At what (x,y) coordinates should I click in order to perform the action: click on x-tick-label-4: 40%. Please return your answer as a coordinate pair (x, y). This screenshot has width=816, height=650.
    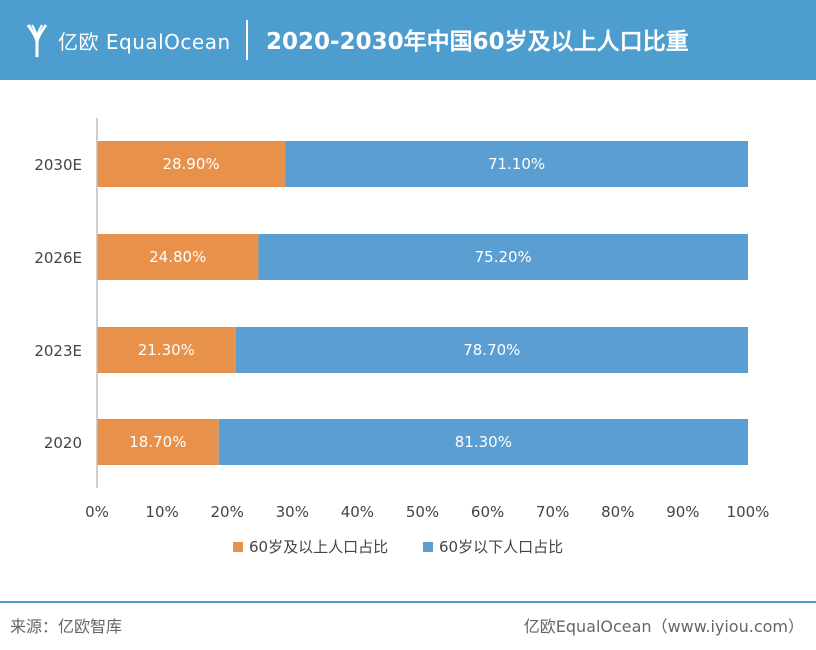
    Looking at the image, I should click on (357, 512).